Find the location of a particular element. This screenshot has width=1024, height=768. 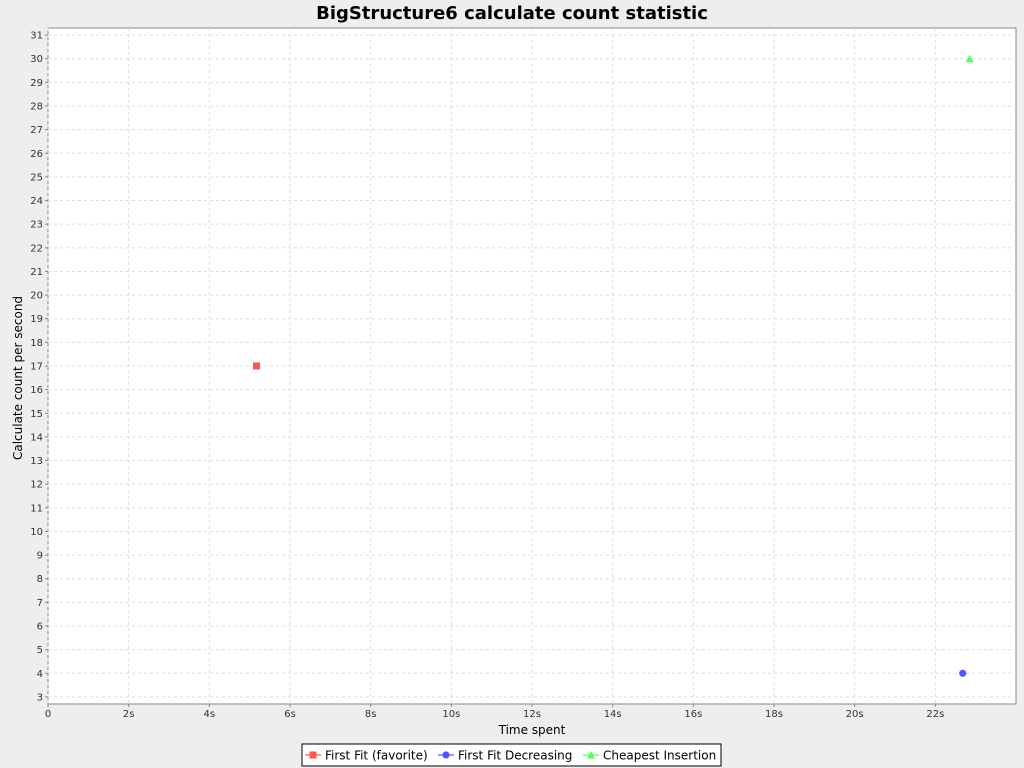

legend-box is located at coordinates (511, 755).